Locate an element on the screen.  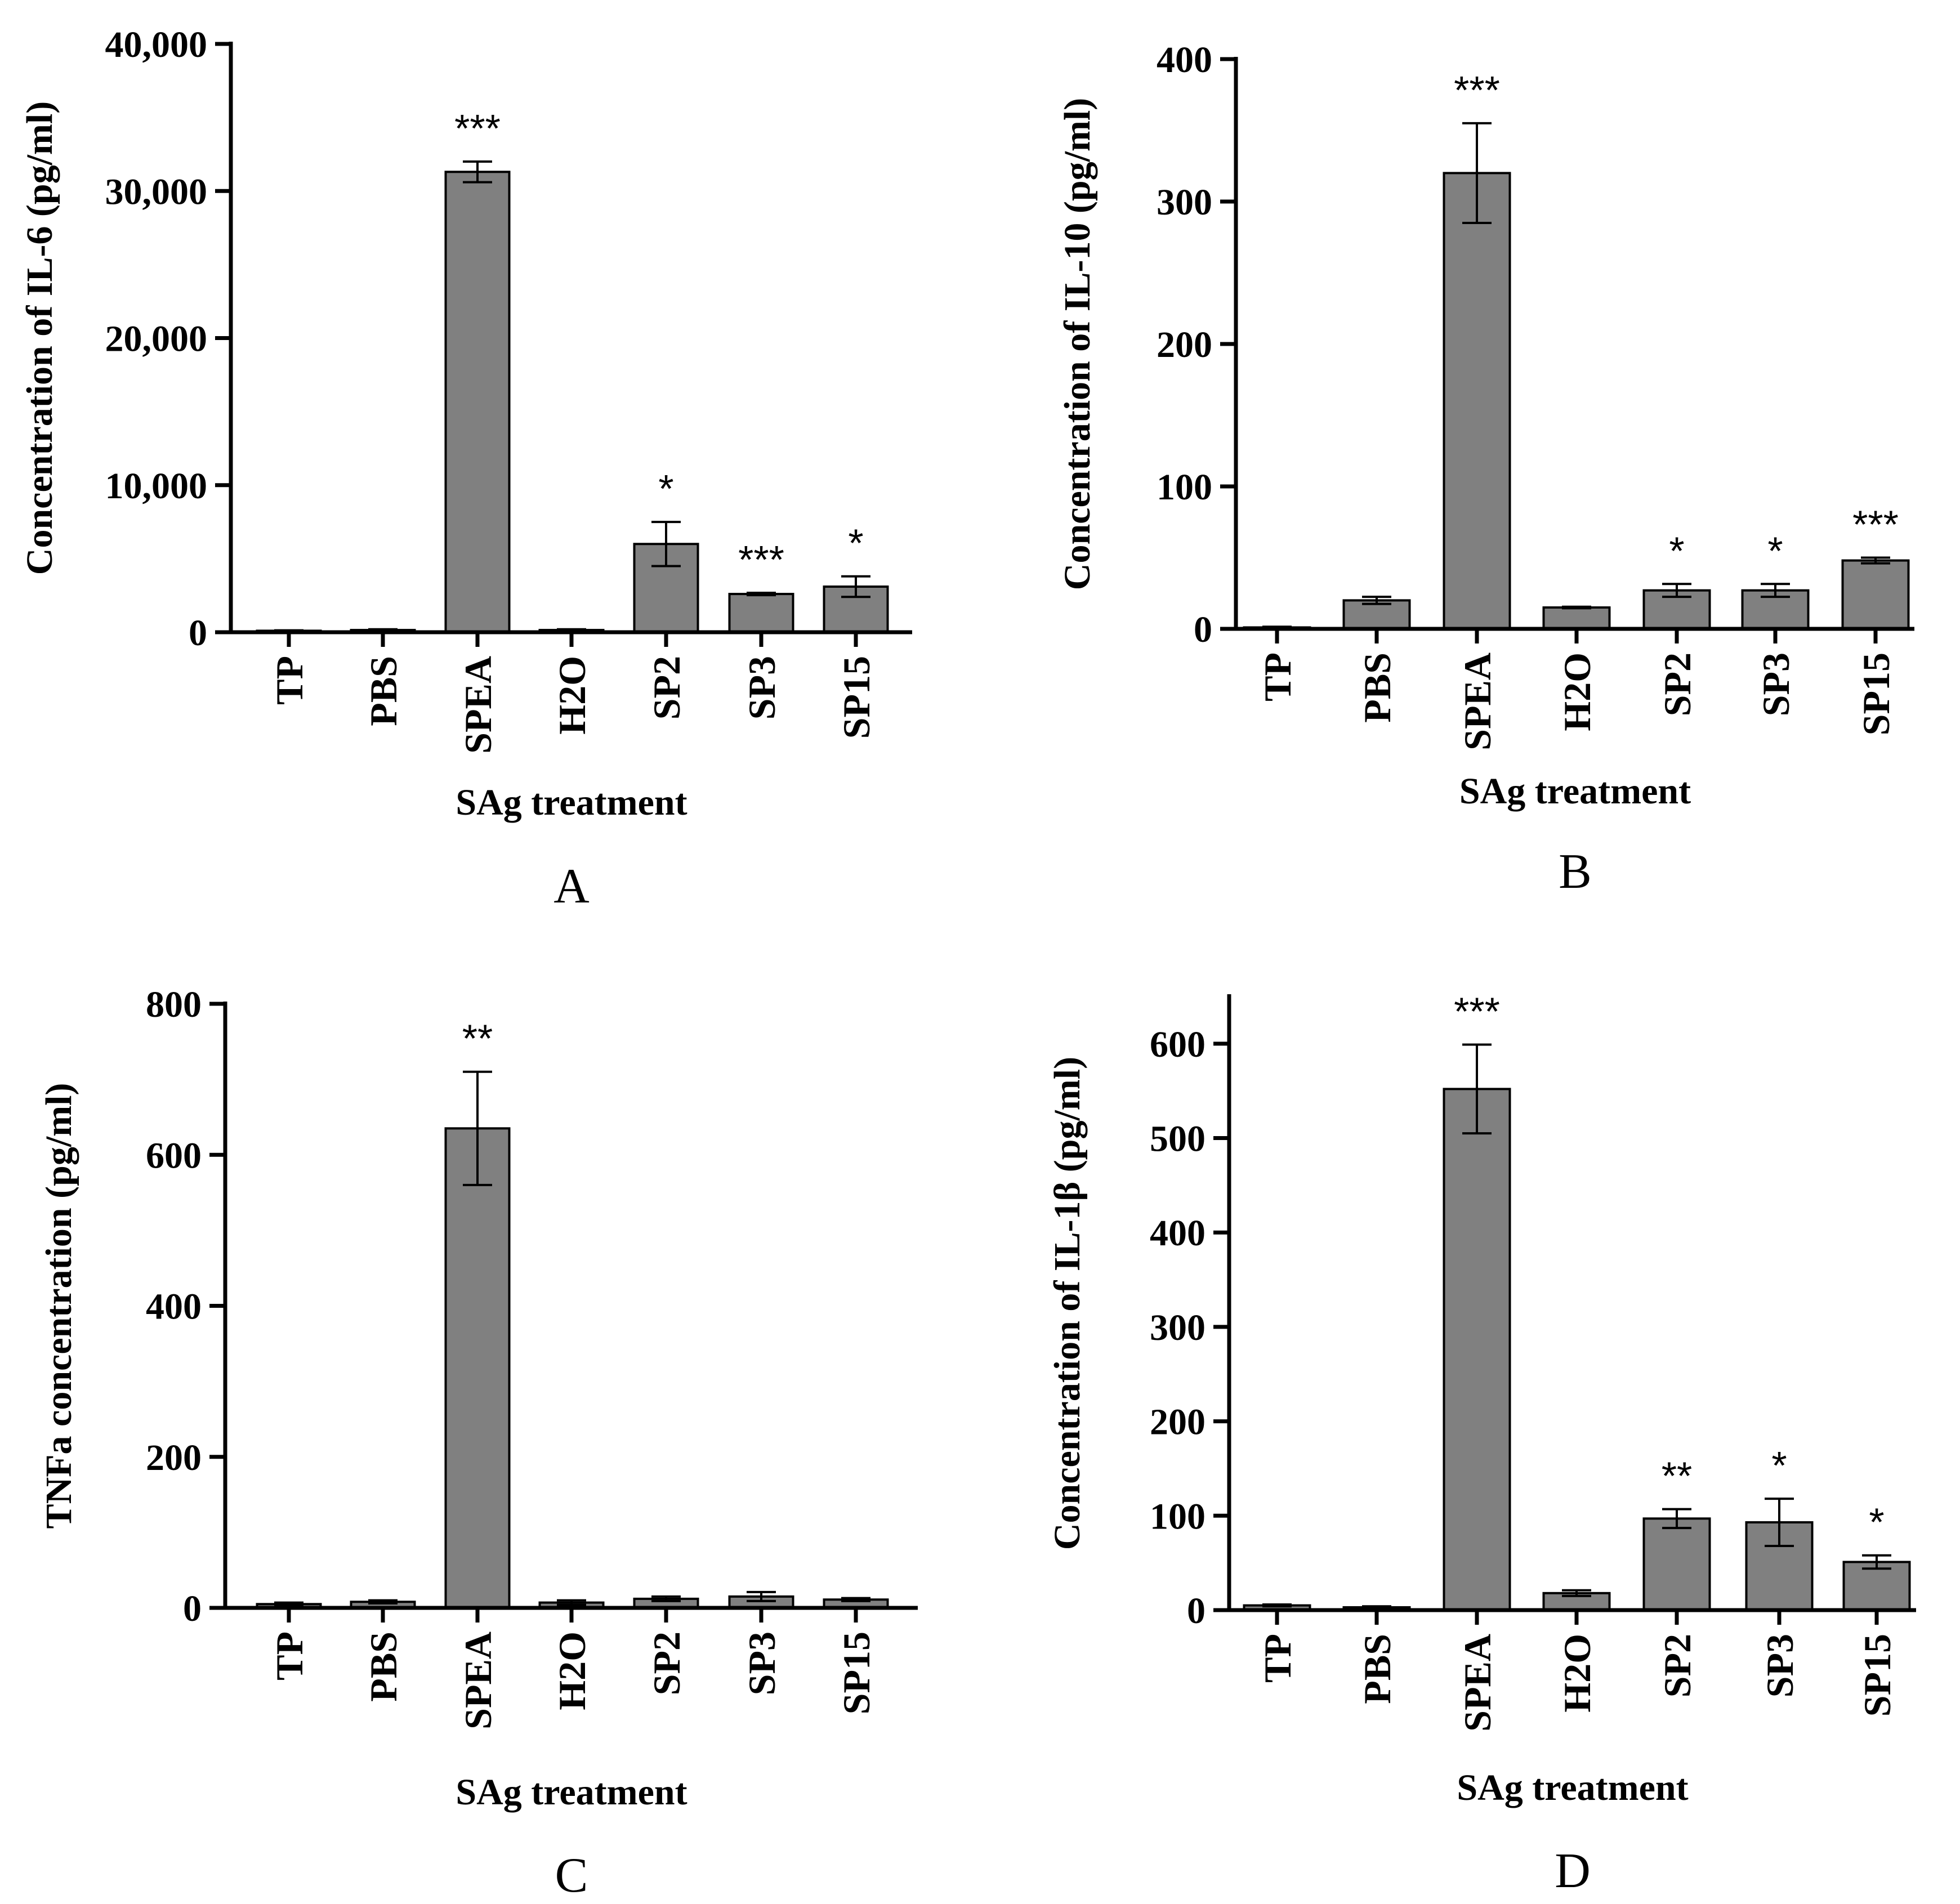
y-axis-title: Concentration of IL-6 (pg/ml) is located at coordinates (39, 338).